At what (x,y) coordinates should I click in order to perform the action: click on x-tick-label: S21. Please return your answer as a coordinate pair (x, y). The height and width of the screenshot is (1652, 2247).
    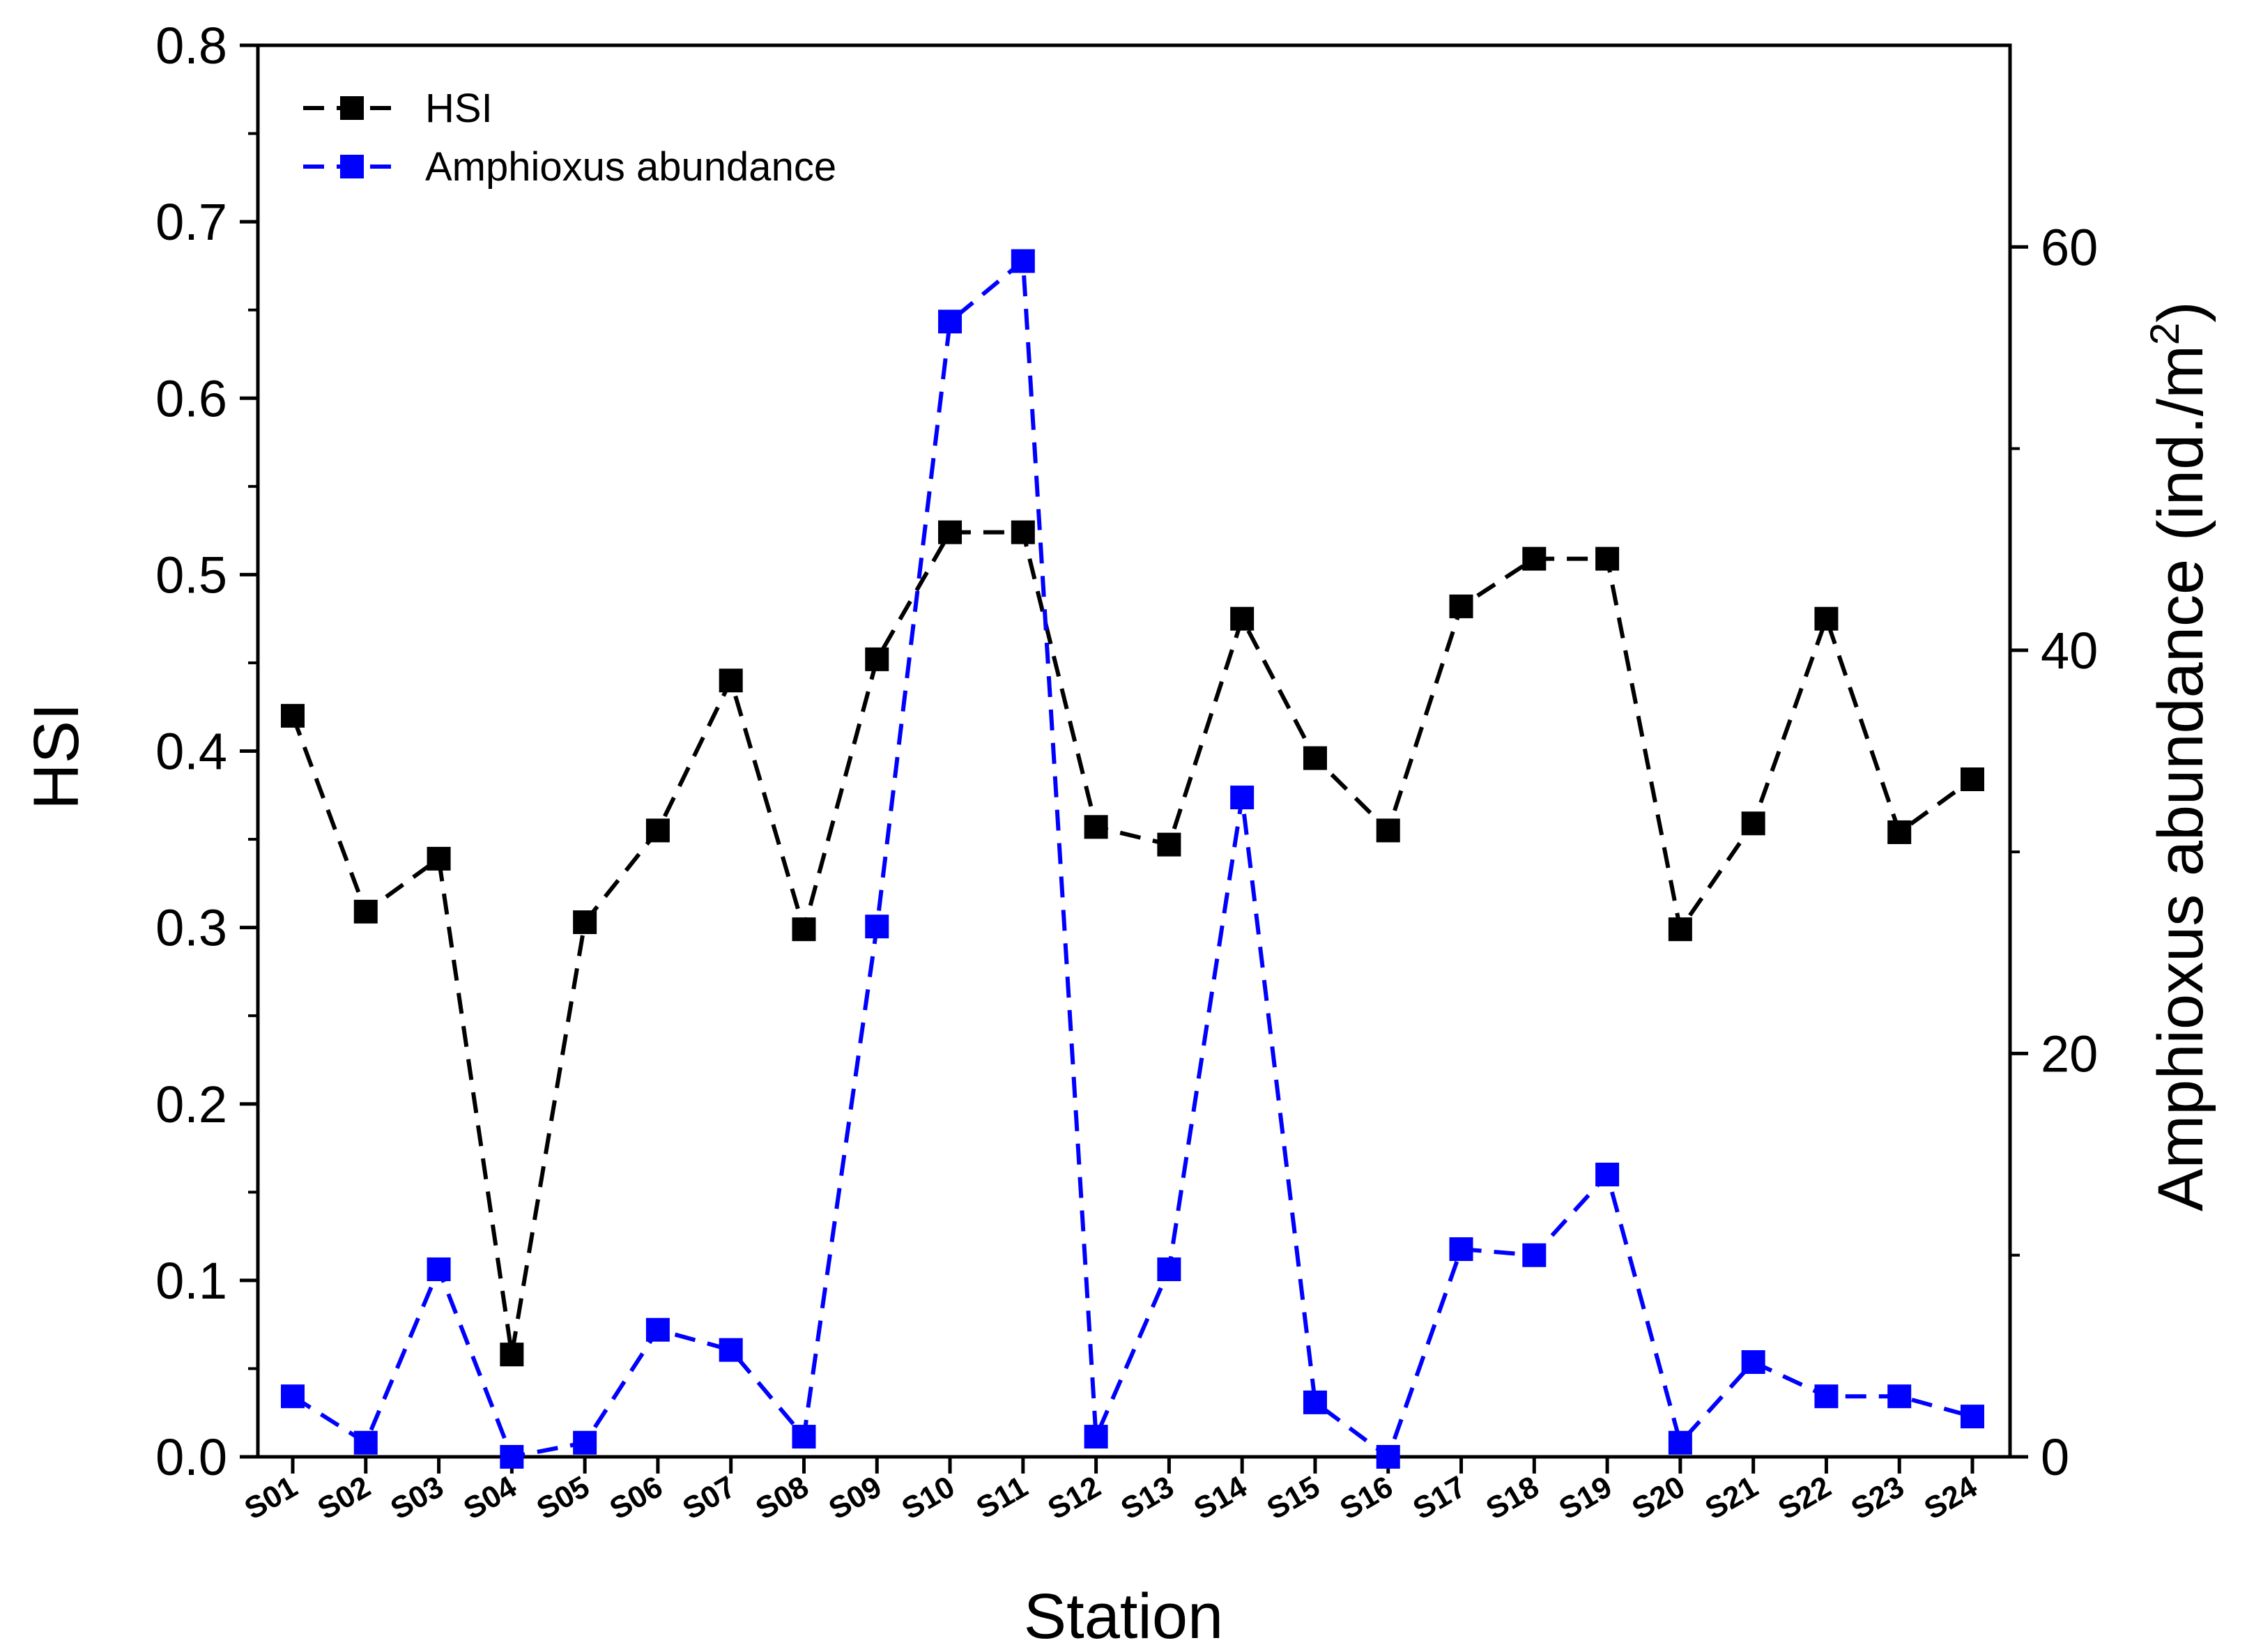
    Looking at the image, I should click on (1731, 1498).